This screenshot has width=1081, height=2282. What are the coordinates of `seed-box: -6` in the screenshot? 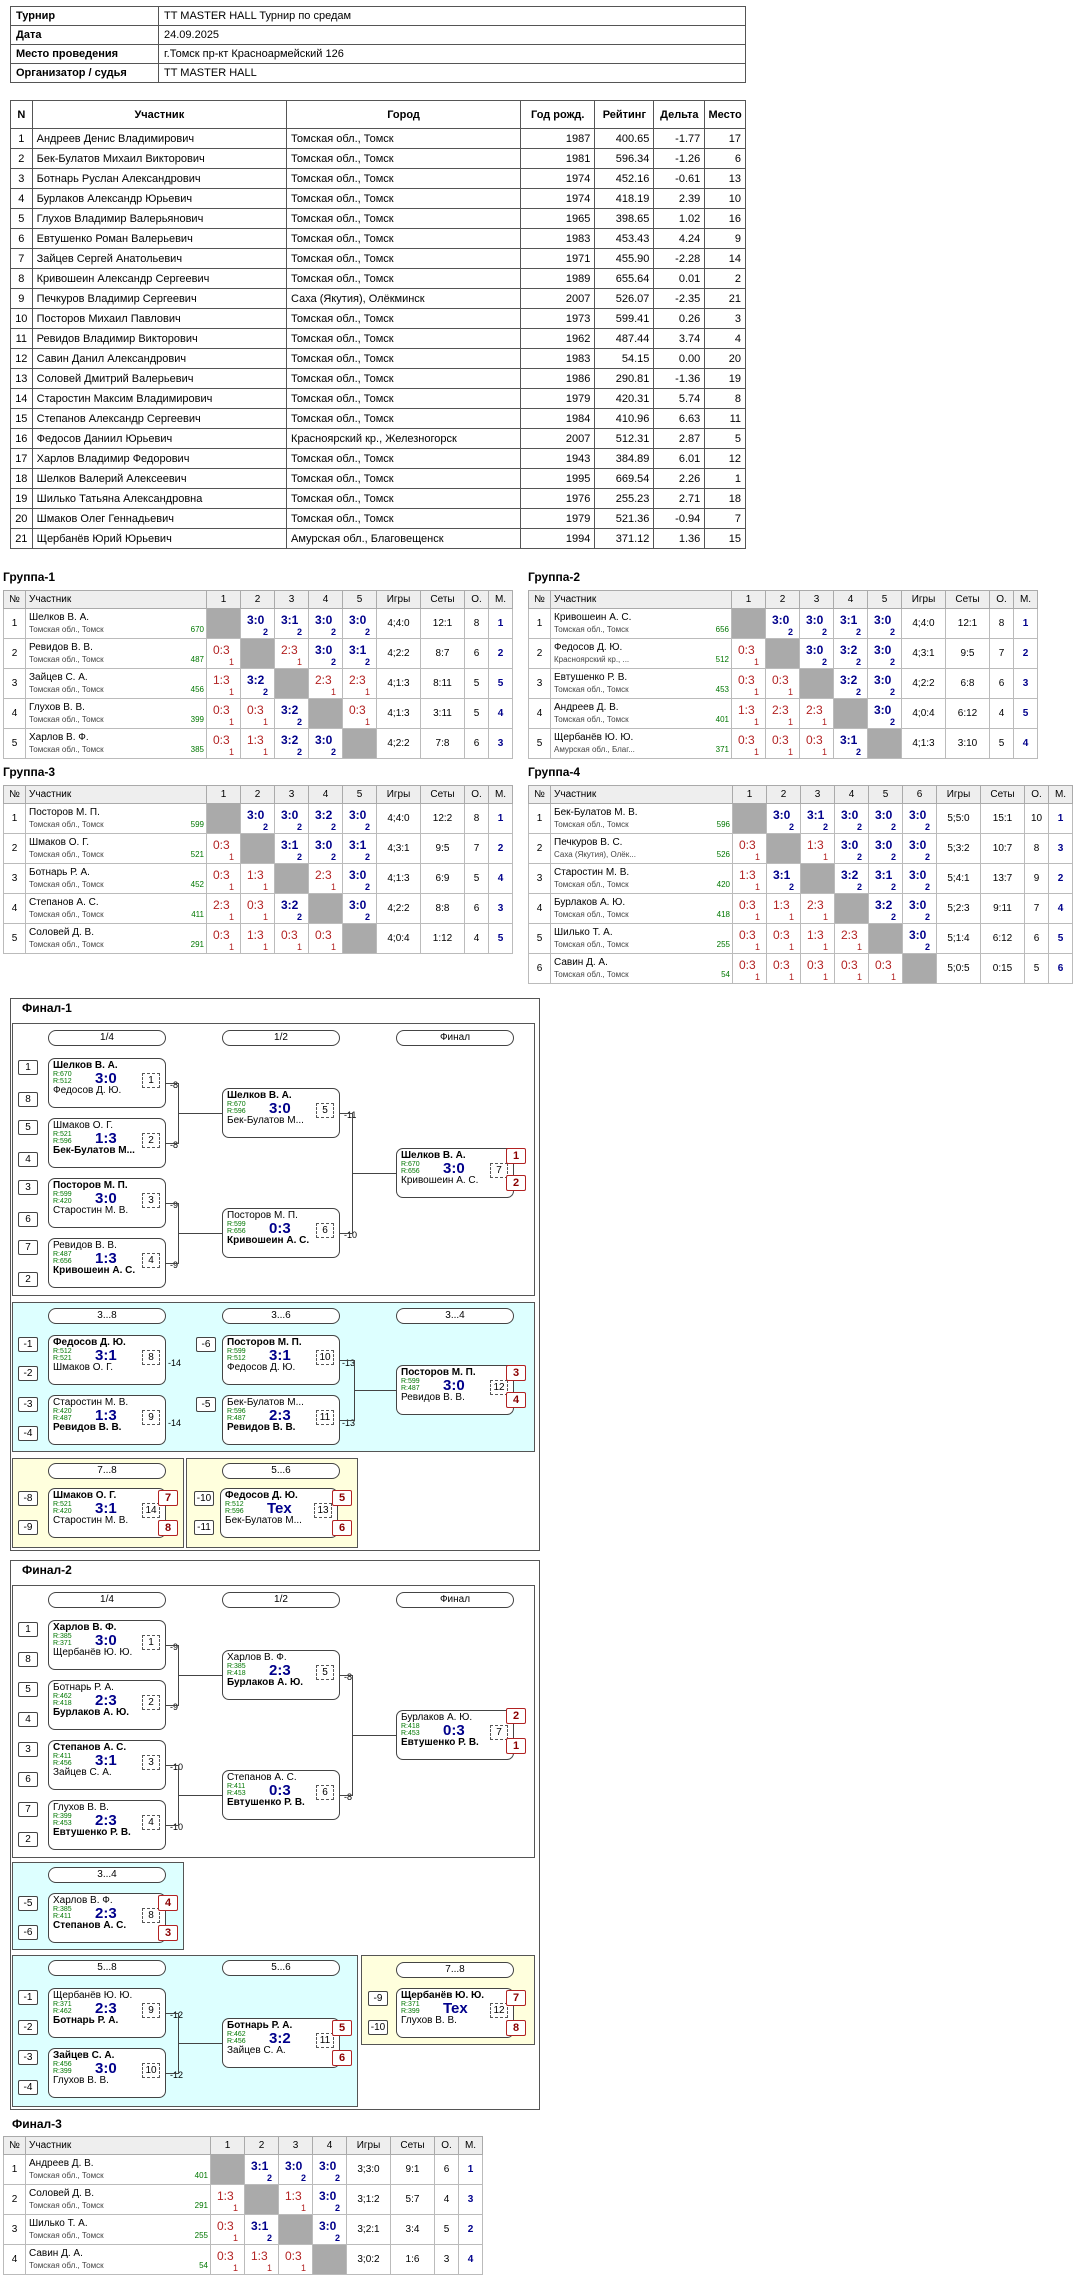 It's located at (28, 1932).